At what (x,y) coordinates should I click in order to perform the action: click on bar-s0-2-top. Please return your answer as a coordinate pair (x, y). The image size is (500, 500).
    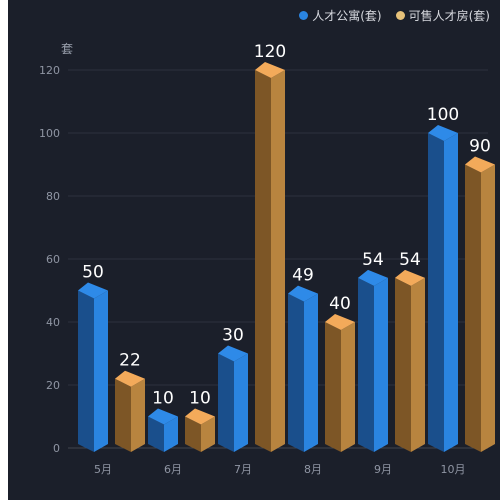
    Looking at the image, I should click on (233, 353).